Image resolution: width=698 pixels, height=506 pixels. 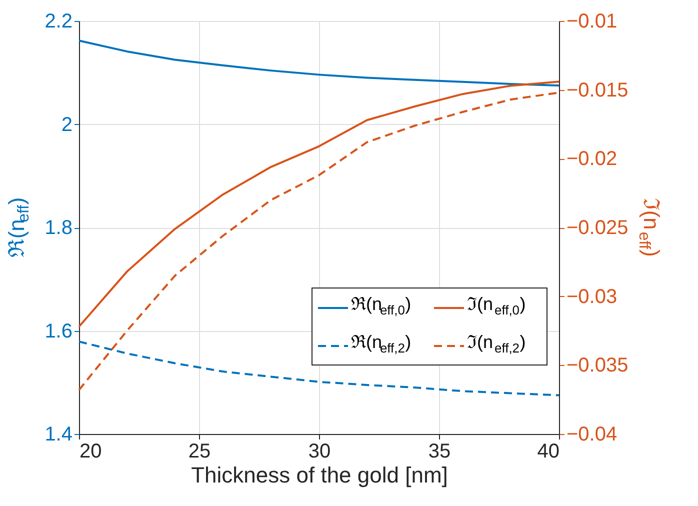 What do you see at coordinates (597, 365) in the screenshot?
I see `y2-tick-label: −0.035` at bounding box center [597, 365].